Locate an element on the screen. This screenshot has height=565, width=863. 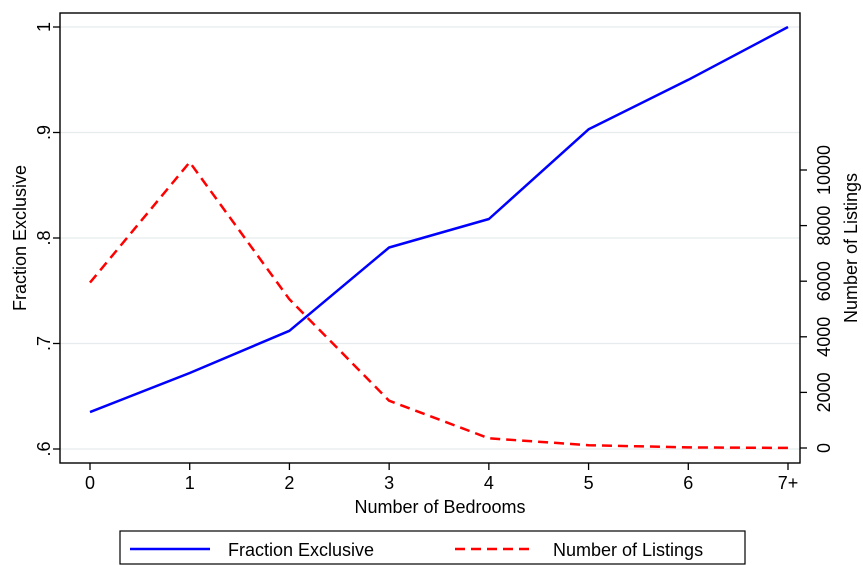
y-axis-left-label: Fraction Exclusive is located at coordinates (20, 238).